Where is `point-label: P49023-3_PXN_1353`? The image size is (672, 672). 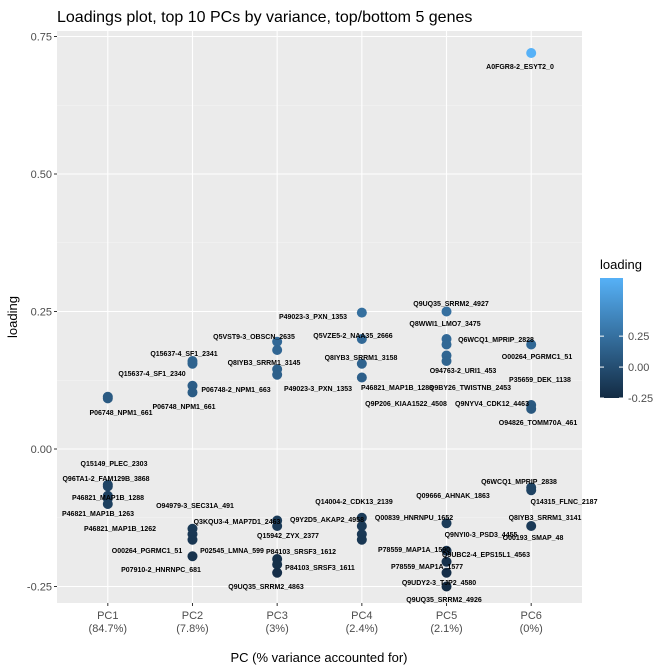 point-label: P49023-3_PXN_1353 is located at coordinates (318, 389).